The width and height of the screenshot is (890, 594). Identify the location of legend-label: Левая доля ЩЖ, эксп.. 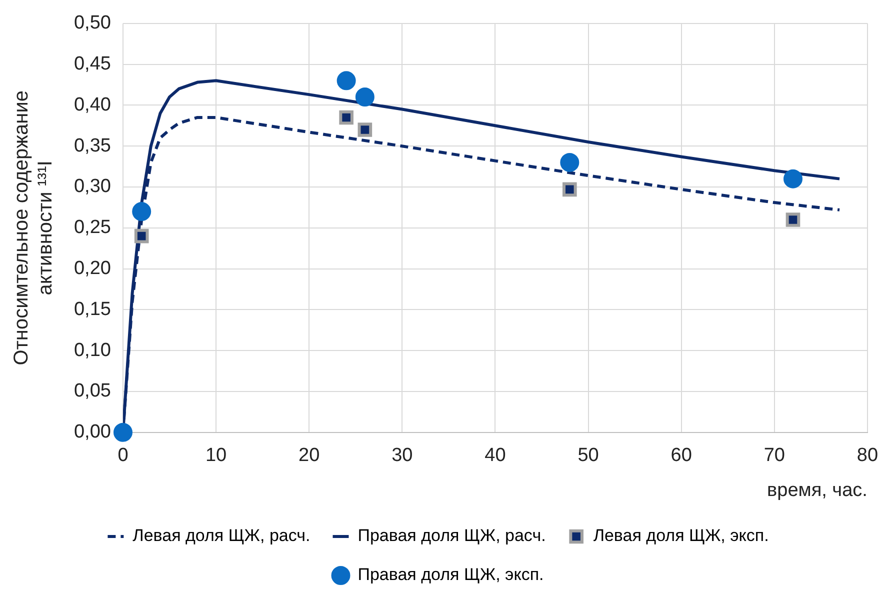
(681, 536).